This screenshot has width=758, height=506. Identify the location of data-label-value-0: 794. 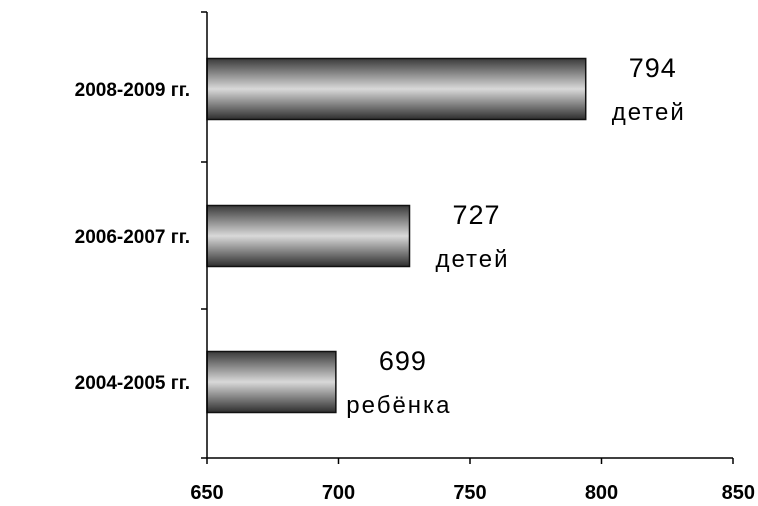
(653, 68).